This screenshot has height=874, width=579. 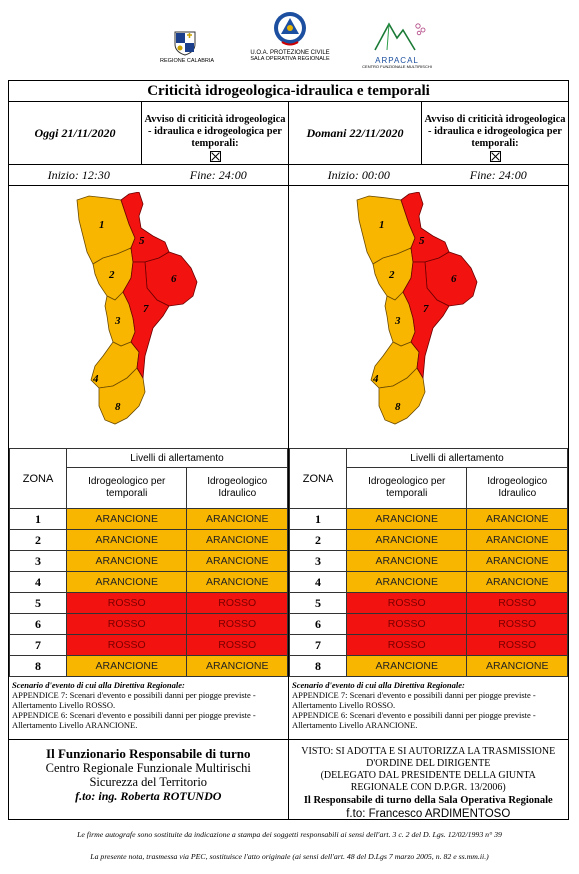 I want to click on table-row: 8 ARANCIONE ARANCIONE, so click(x=428, y=666).